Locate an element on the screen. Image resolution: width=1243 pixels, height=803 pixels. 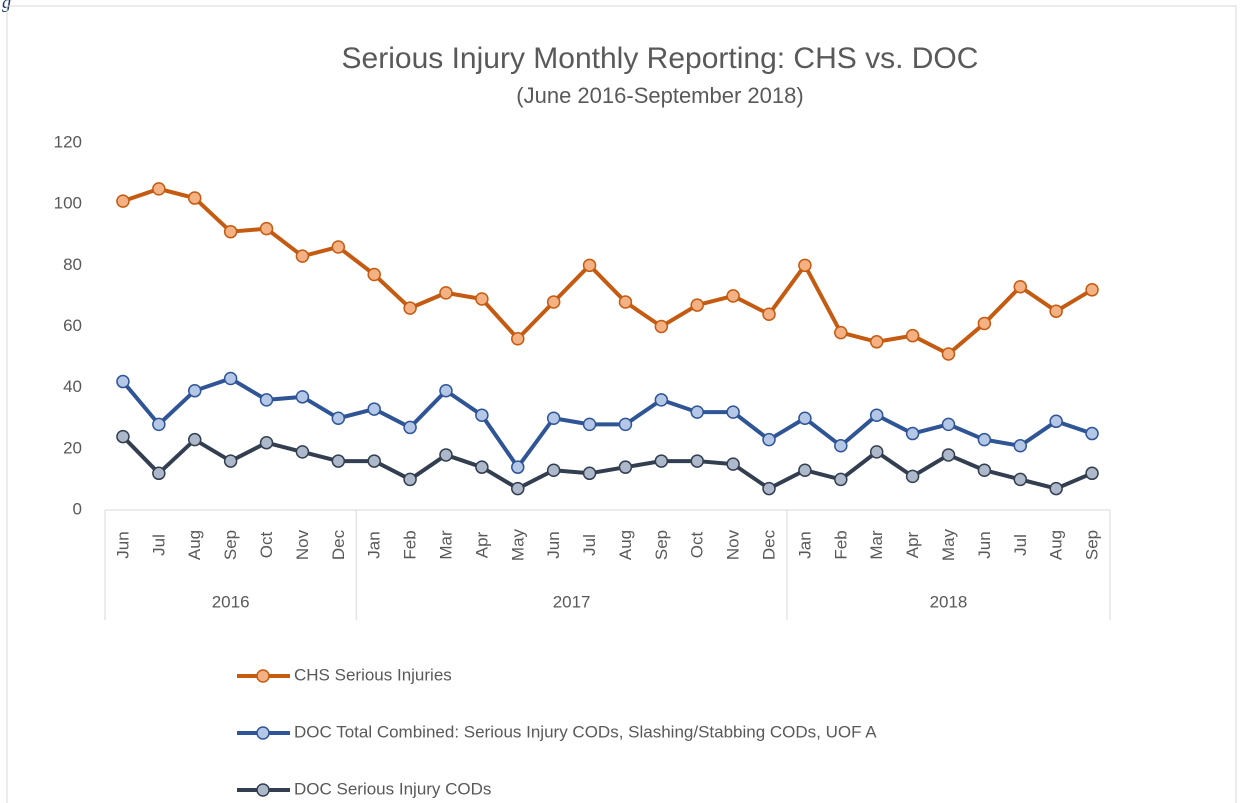
x-tick-label: Dec is located at coordinates (338, 544).